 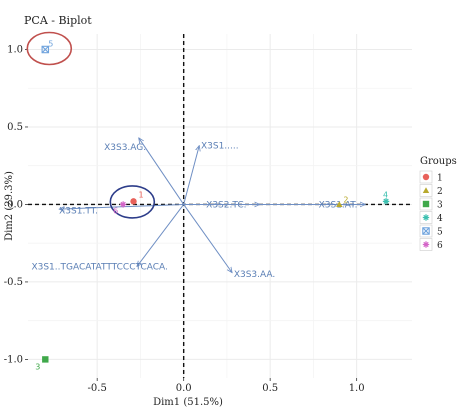 What do you see at coordinates (226, 205) in the screenshot?
I see `variable-label: X3S2.TC.` at bounding box center [226, 205].